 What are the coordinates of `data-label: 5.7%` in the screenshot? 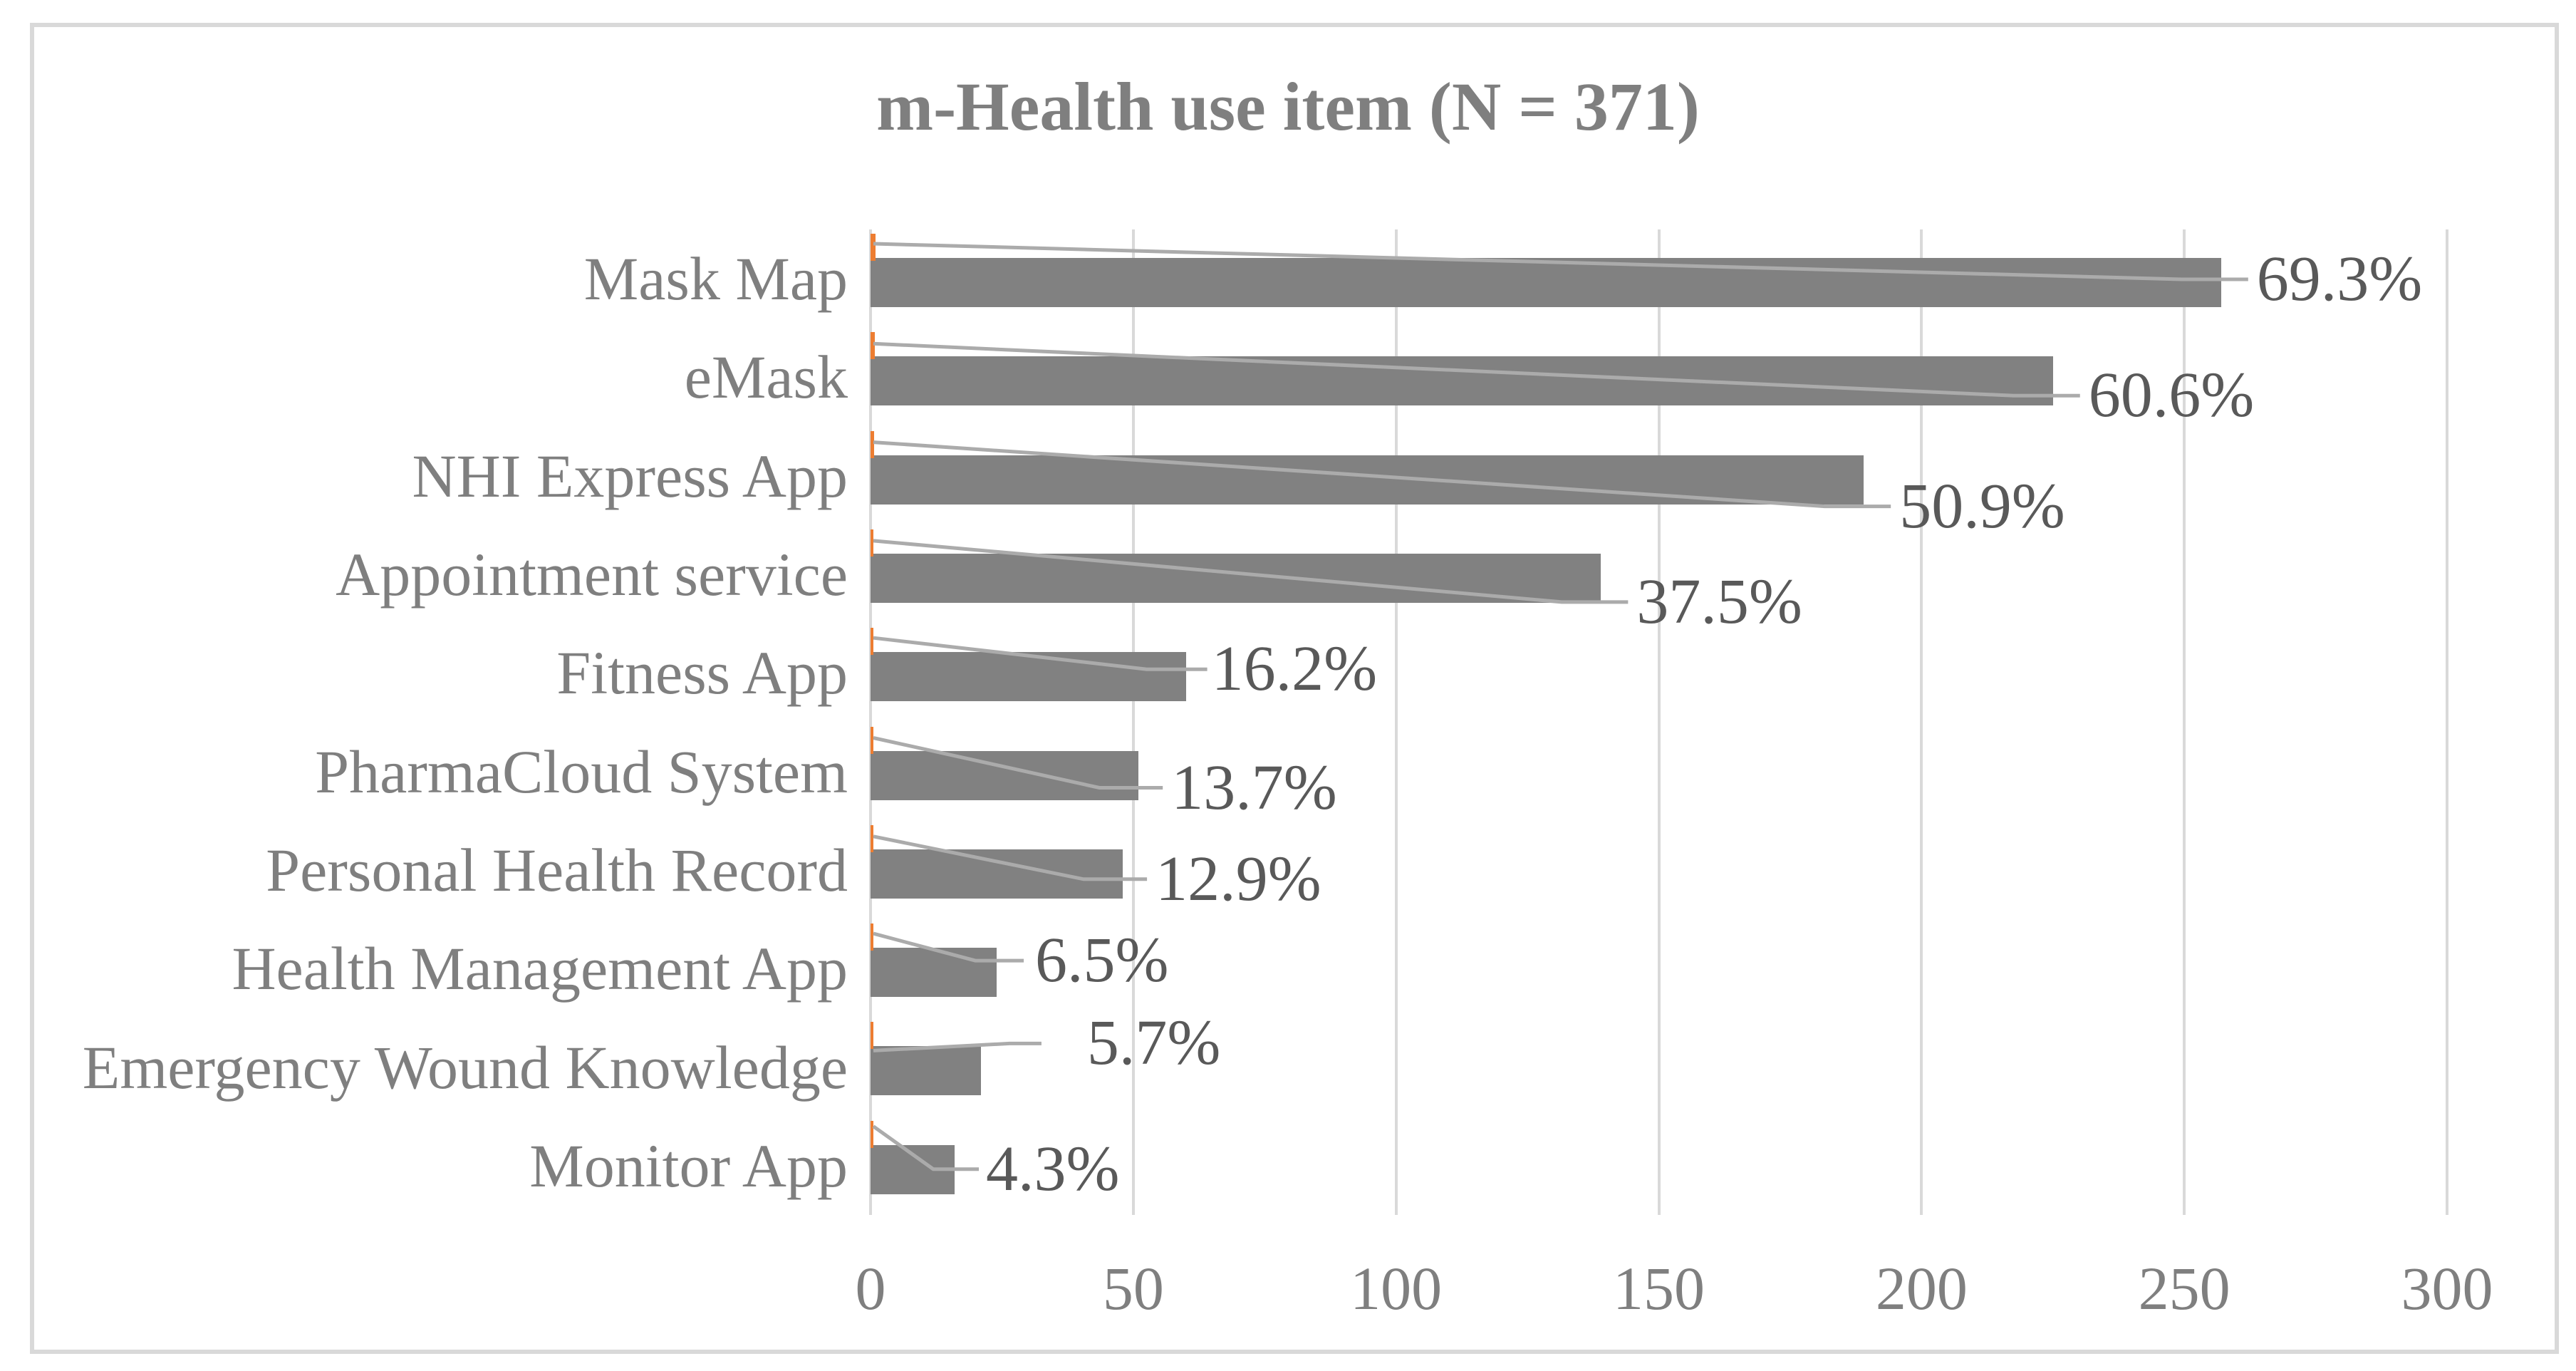 It's located at (1153, 1043).